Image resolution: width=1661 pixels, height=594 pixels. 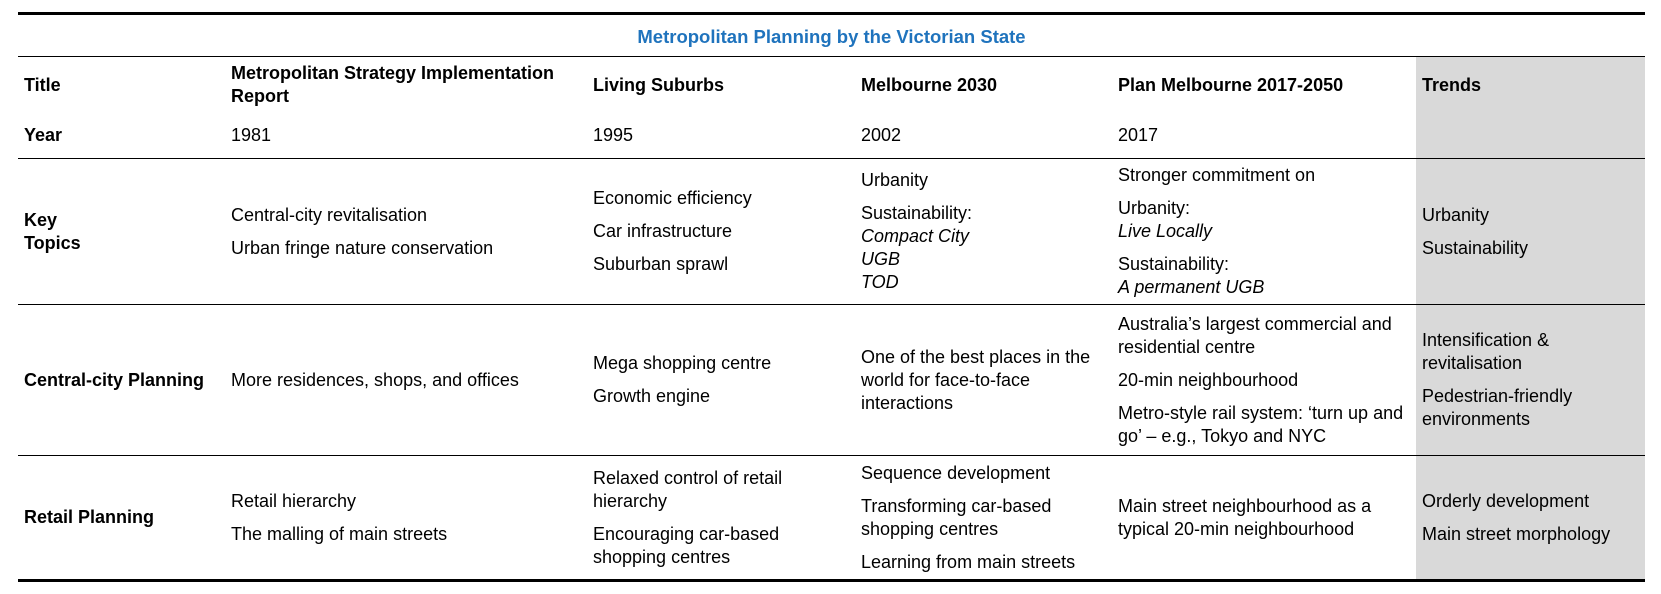 I want to click on central-city-1981: More residences, shops, and offices, so click(x=406, y=380).